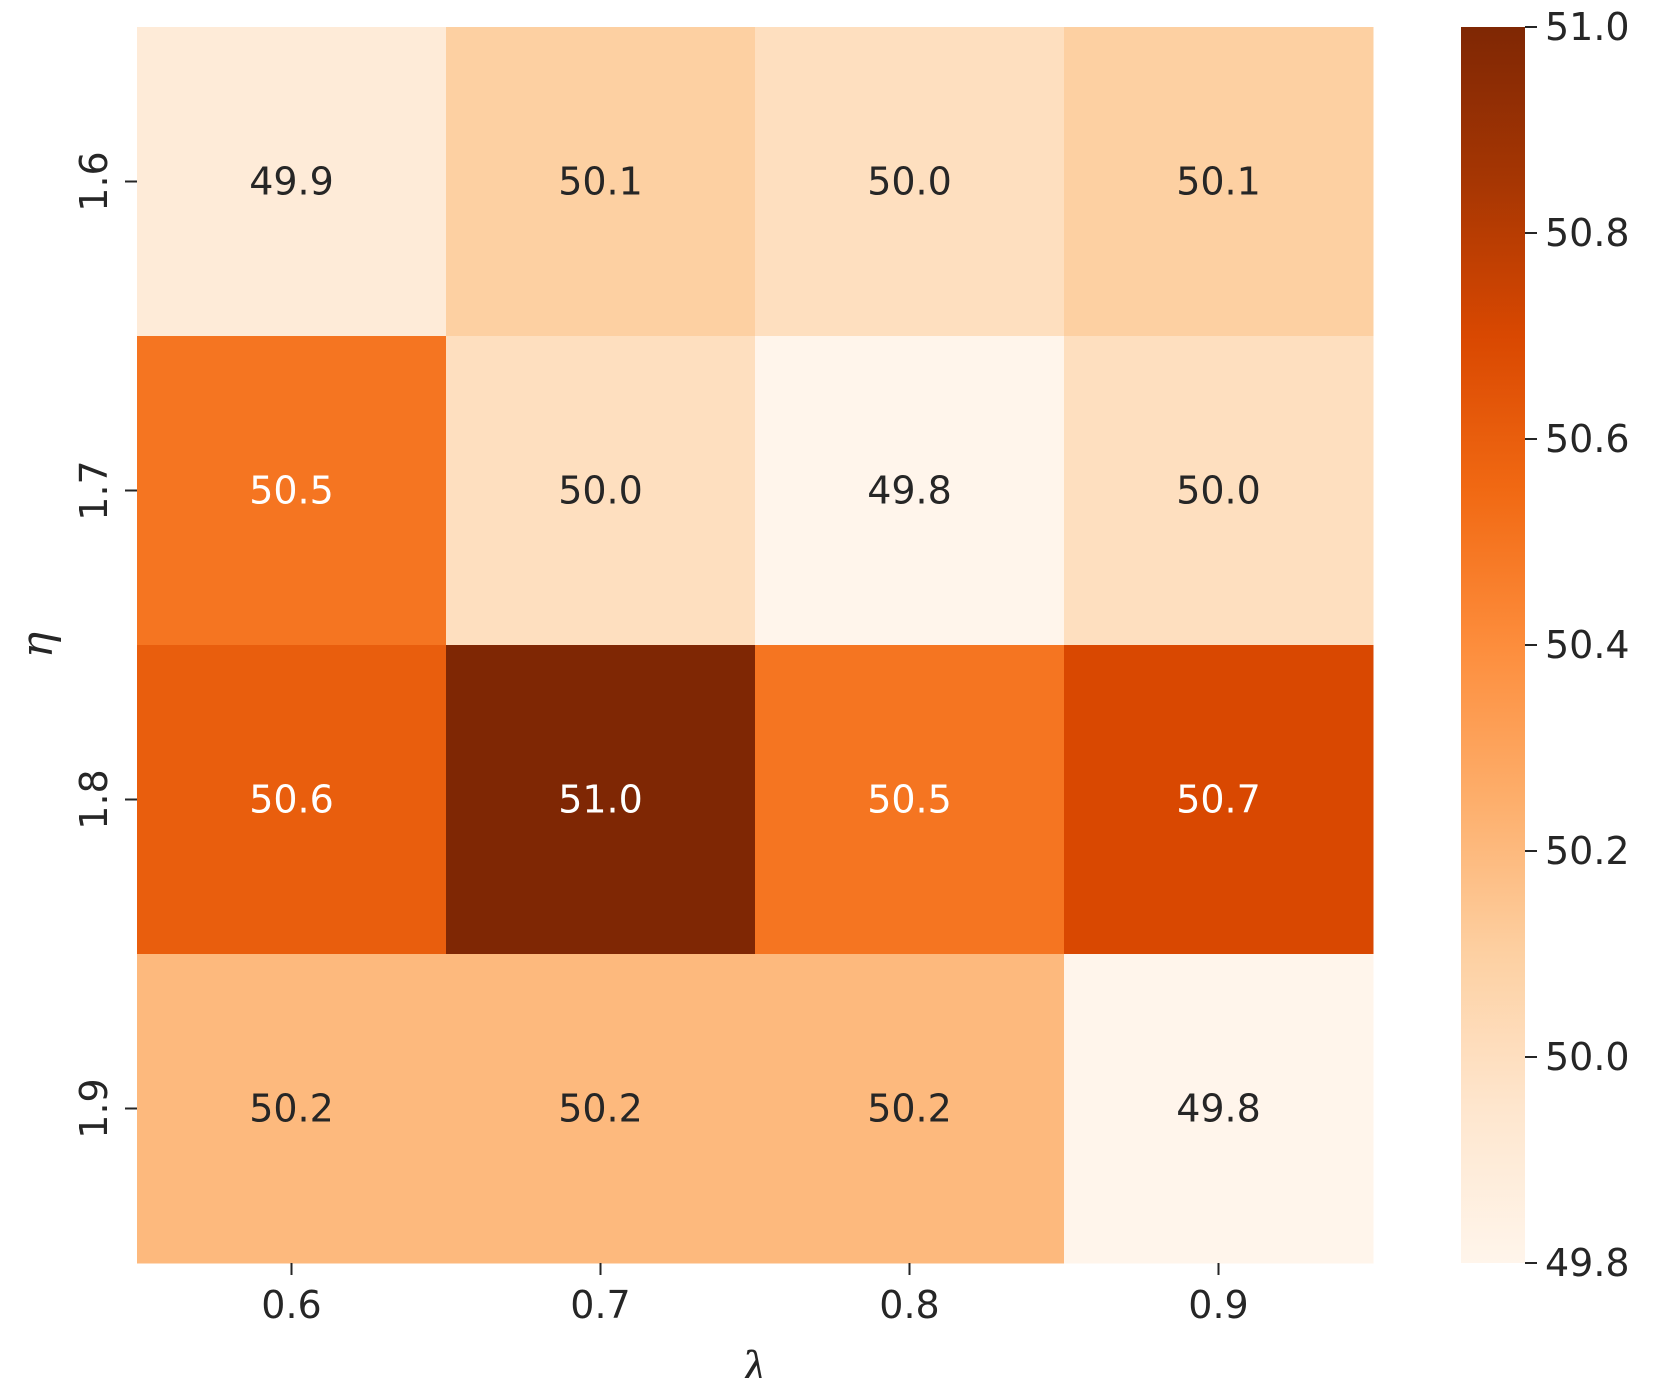 This screenshot has width=1661, height=1378. Describe the element at coordinates (1587, 233) in the screenshot. I see `colorbar-tick-label: 50.8` at that location.